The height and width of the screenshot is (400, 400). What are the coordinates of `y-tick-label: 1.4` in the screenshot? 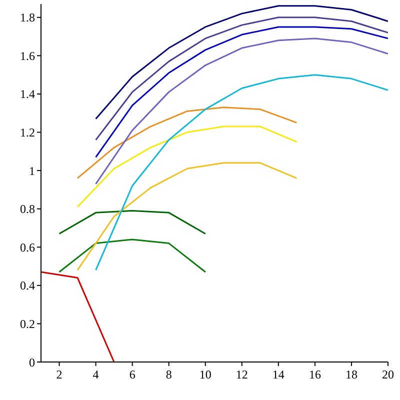 It's located at (27, 94).